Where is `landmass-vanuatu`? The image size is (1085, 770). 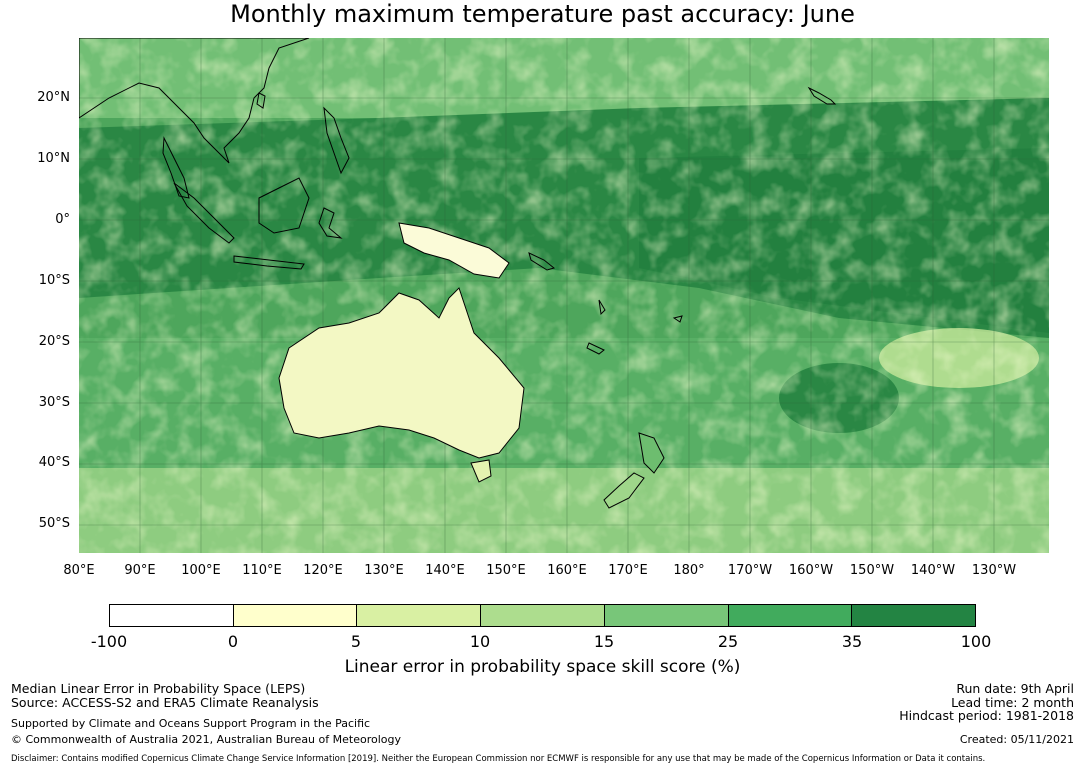 landmass-vanuatu is located at coordinates (602, 307).